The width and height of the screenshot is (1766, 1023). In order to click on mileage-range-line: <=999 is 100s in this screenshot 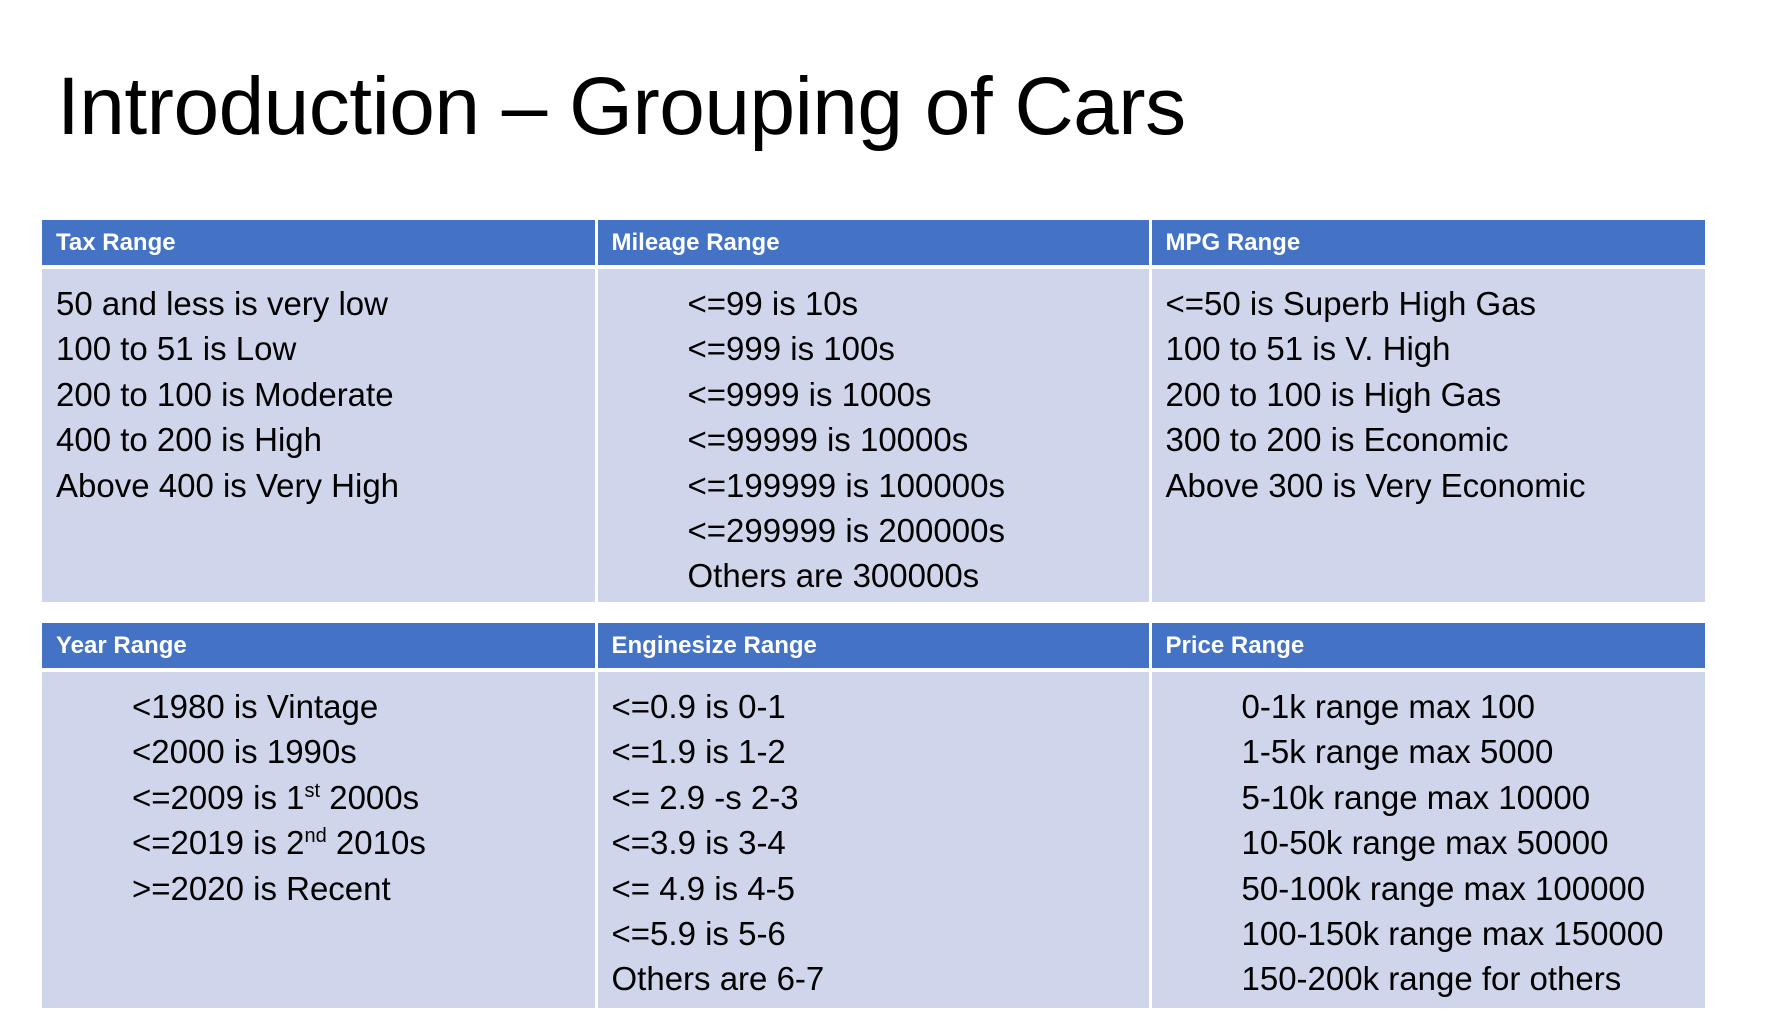, I will do `click(791, 349)`.